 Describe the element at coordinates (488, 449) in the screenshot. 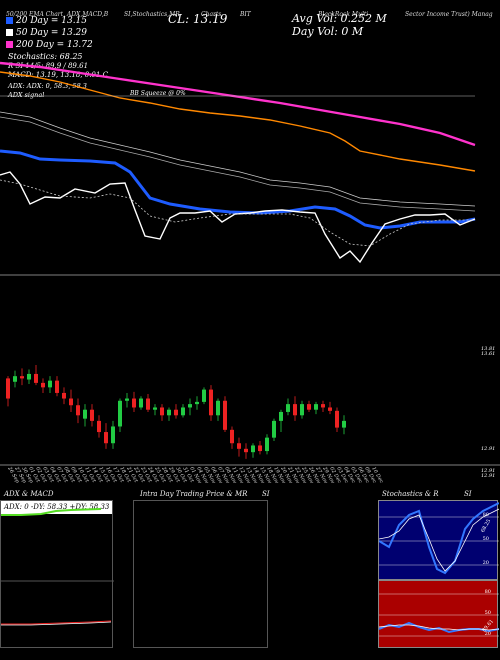

I see `price-label-3: 12.91` at that location.